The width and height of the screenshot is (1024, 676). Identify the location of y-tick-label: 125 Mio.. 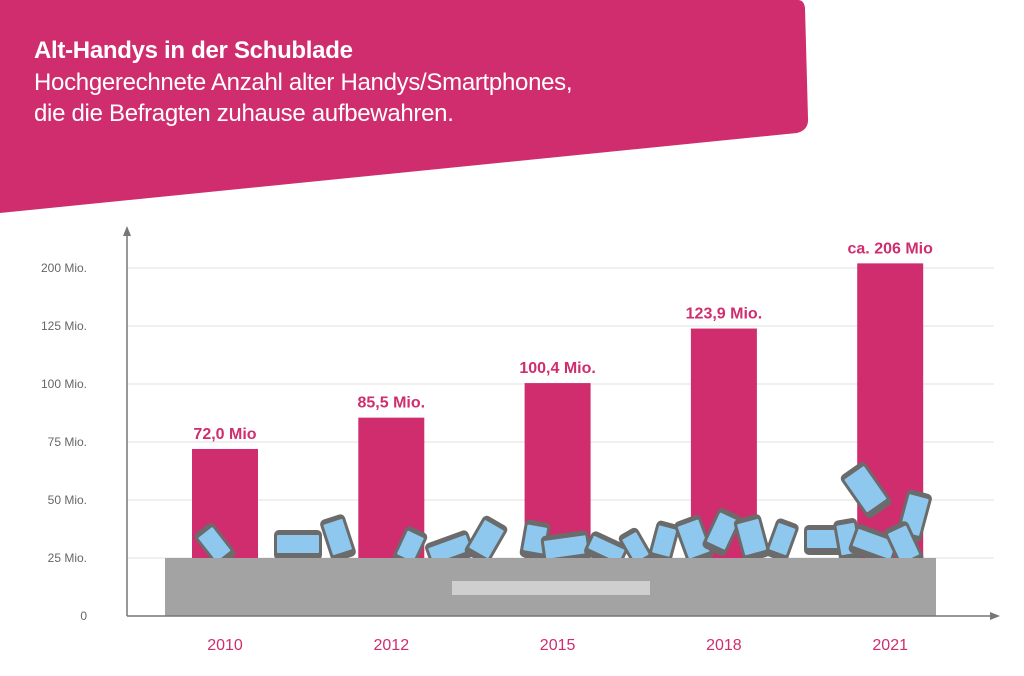
(64, 326).